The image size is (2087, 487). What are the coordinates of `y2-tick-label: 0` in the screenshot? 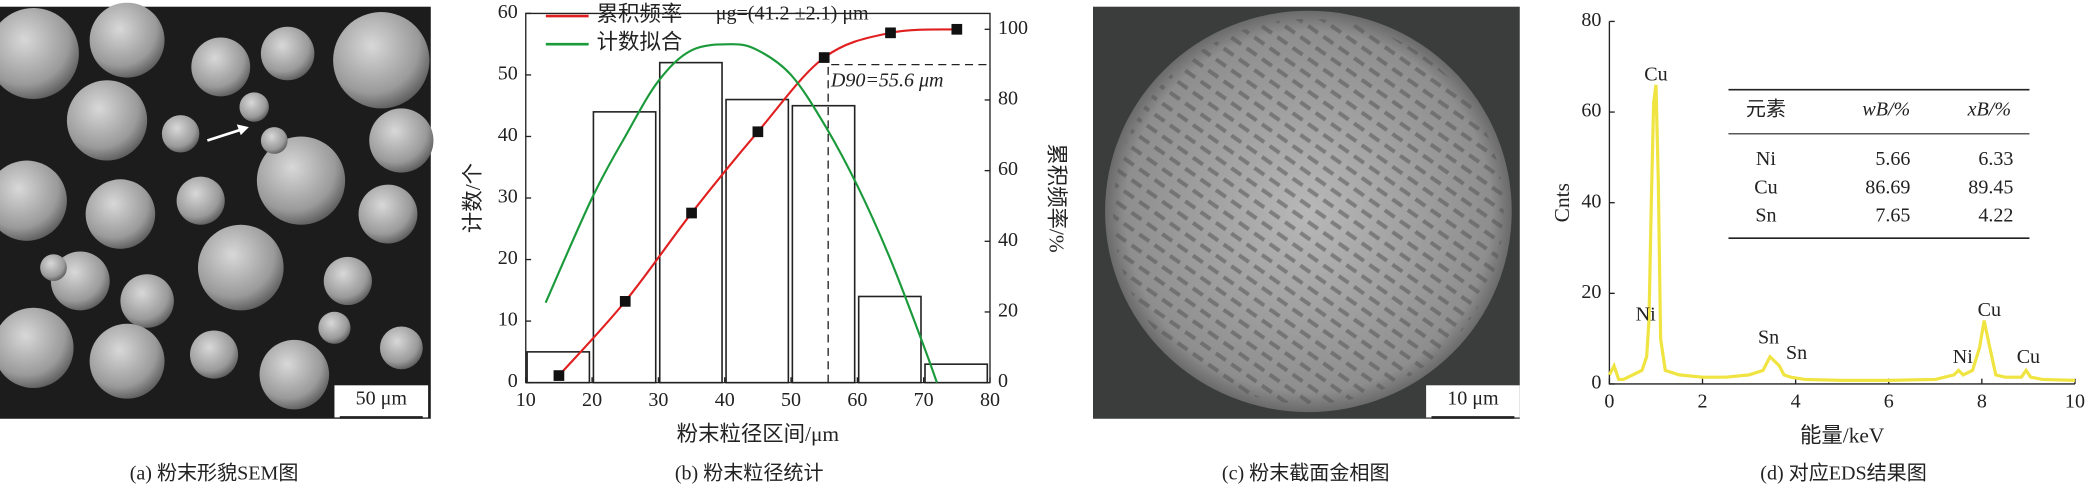 It's located at (1003, 381).